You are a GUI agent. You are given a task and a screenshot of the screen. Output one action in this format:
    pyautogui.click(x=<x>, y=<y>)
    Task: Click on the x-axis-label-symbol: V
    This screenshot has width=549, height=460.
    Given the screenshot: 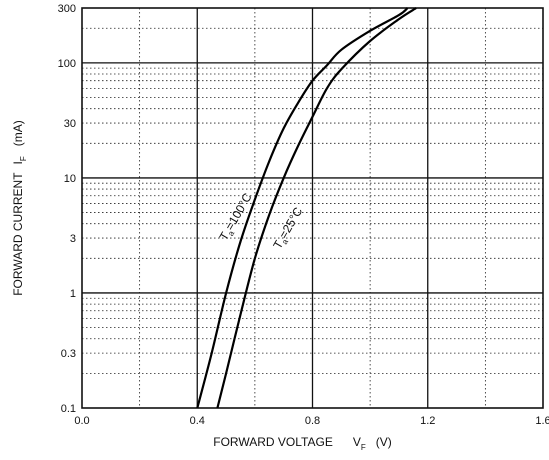 What is the action you would take?
    pyautogui.click(x=357, y=442)
    